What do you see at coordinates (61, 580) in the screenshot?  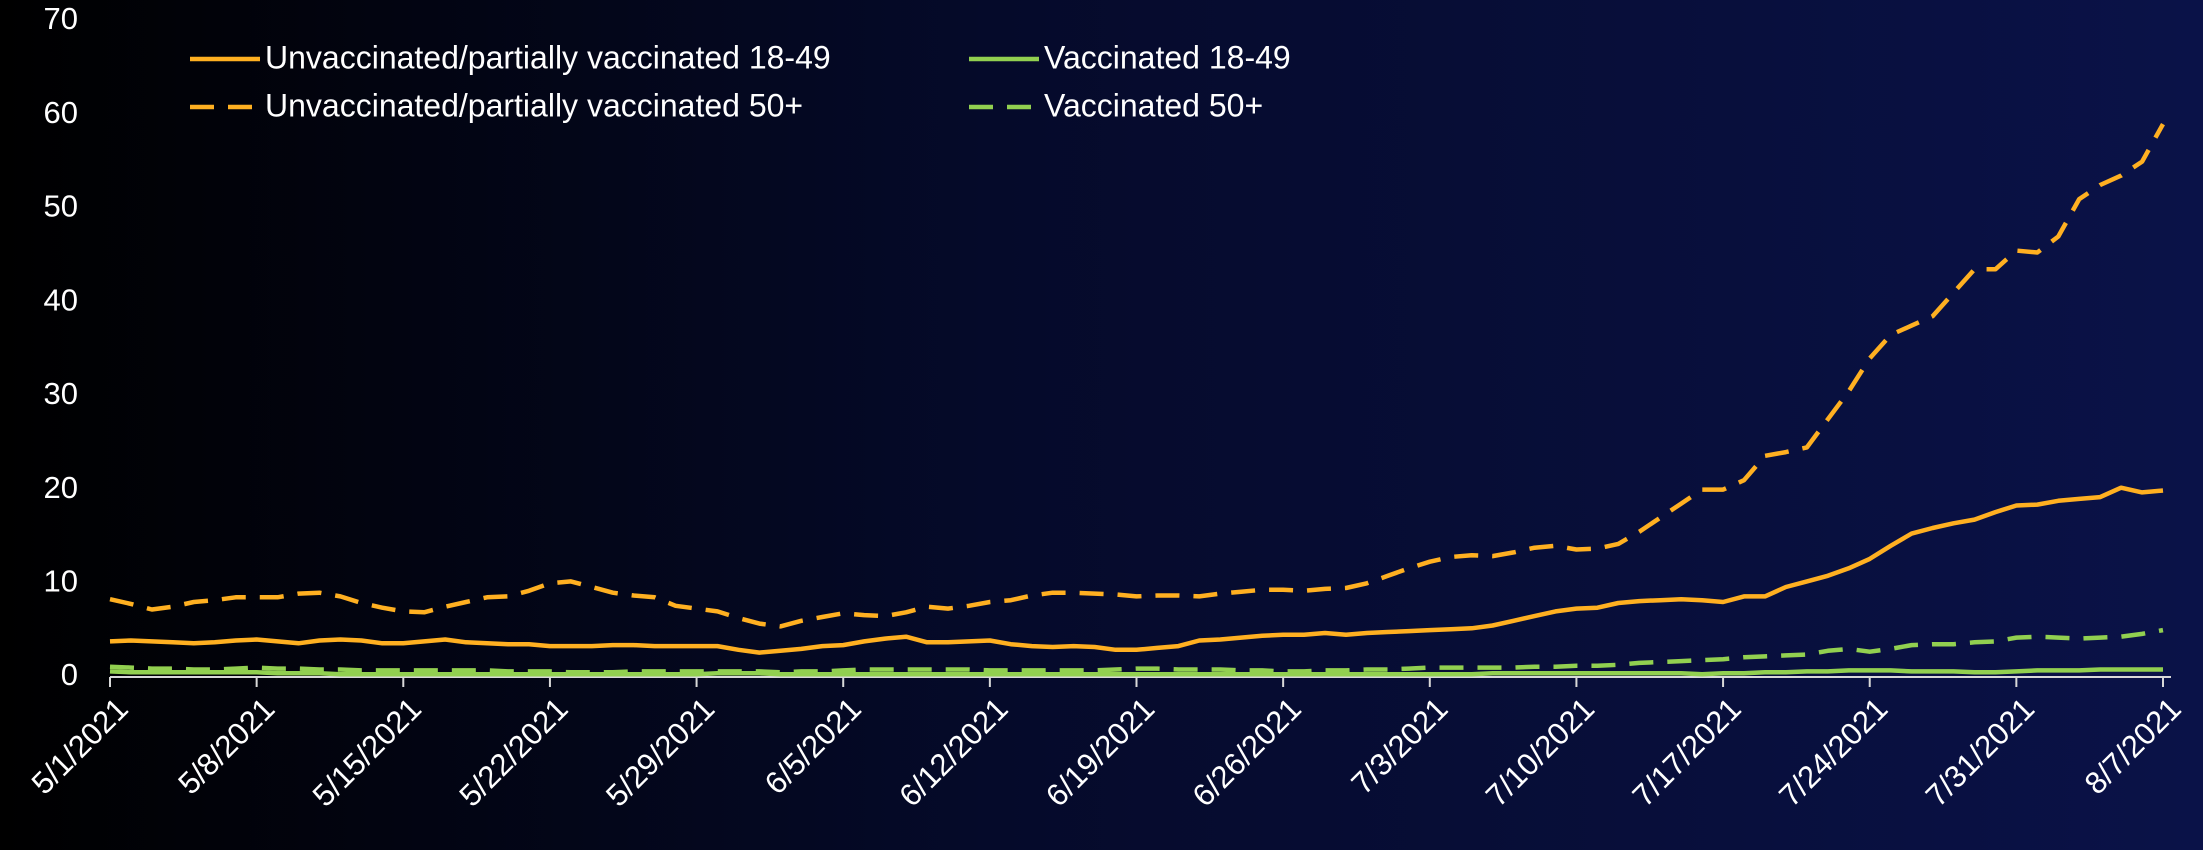 I see `y-tick-label: 10` at bounding box center [61, 580].